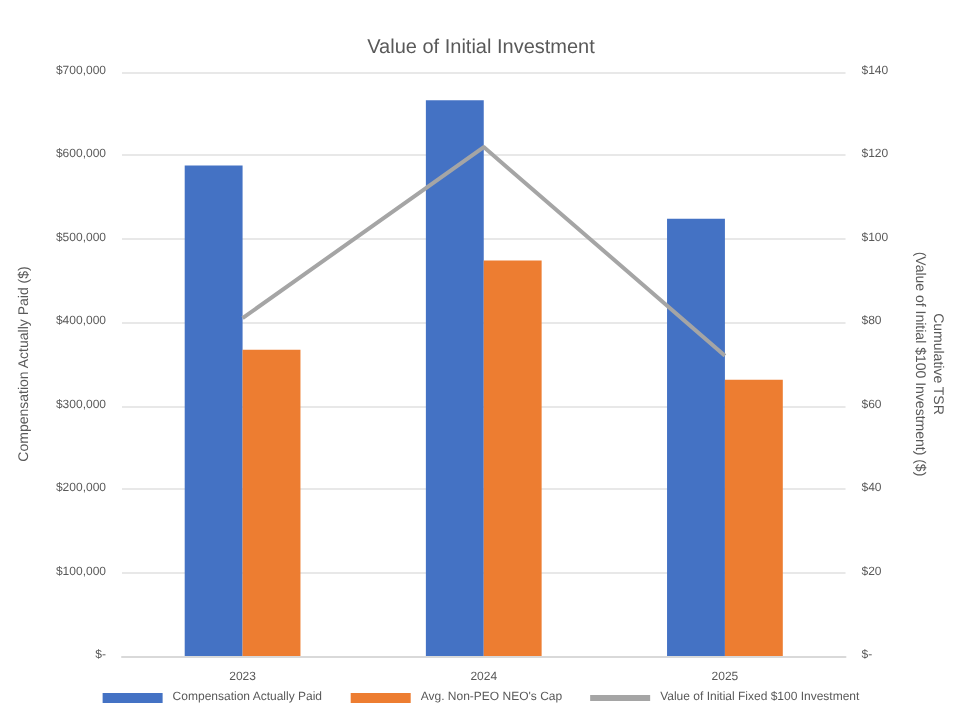  Describe the element at coordinates (481, 48) in the screenshot. I see `chart-title: Value of Initial Investment` at that location.